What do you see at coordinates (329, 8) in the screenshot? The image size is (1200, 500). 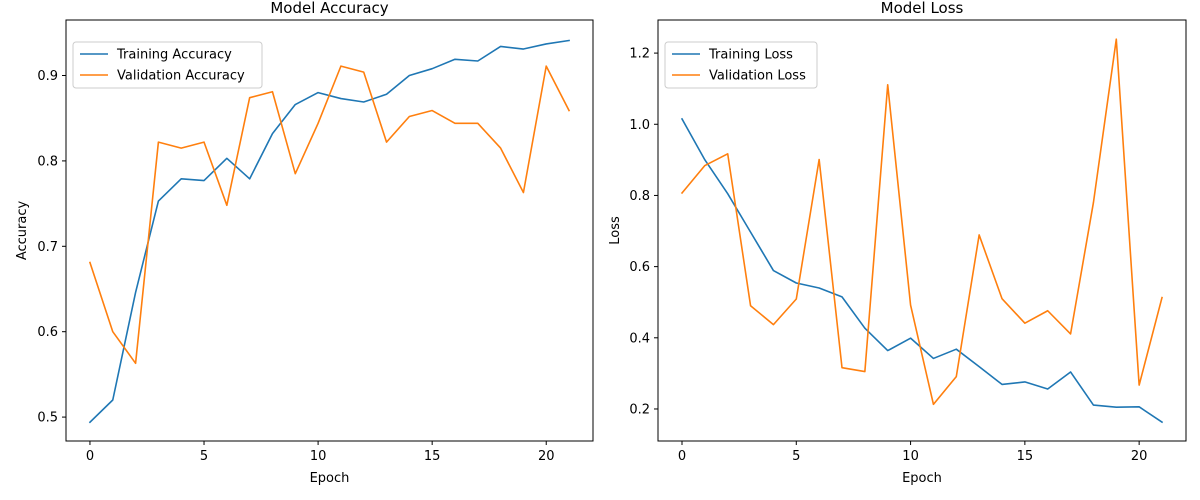 I see `chart-title: Model Accuracy` at bounding box center [329, 8].